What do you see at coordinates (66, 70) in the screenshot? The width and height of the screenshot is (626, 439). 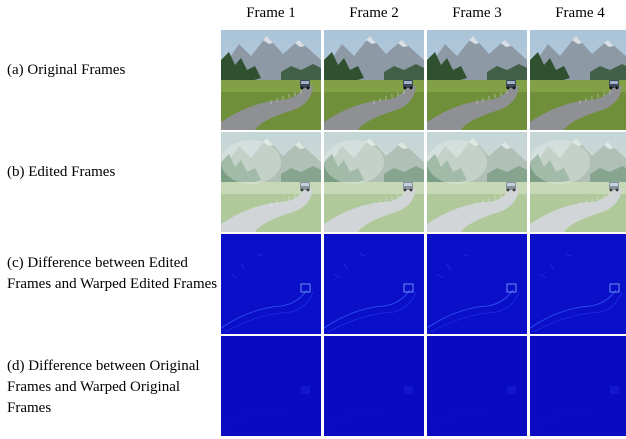 I see `row-label-original: (a) Original Frames` at bounding box center [66, 70].